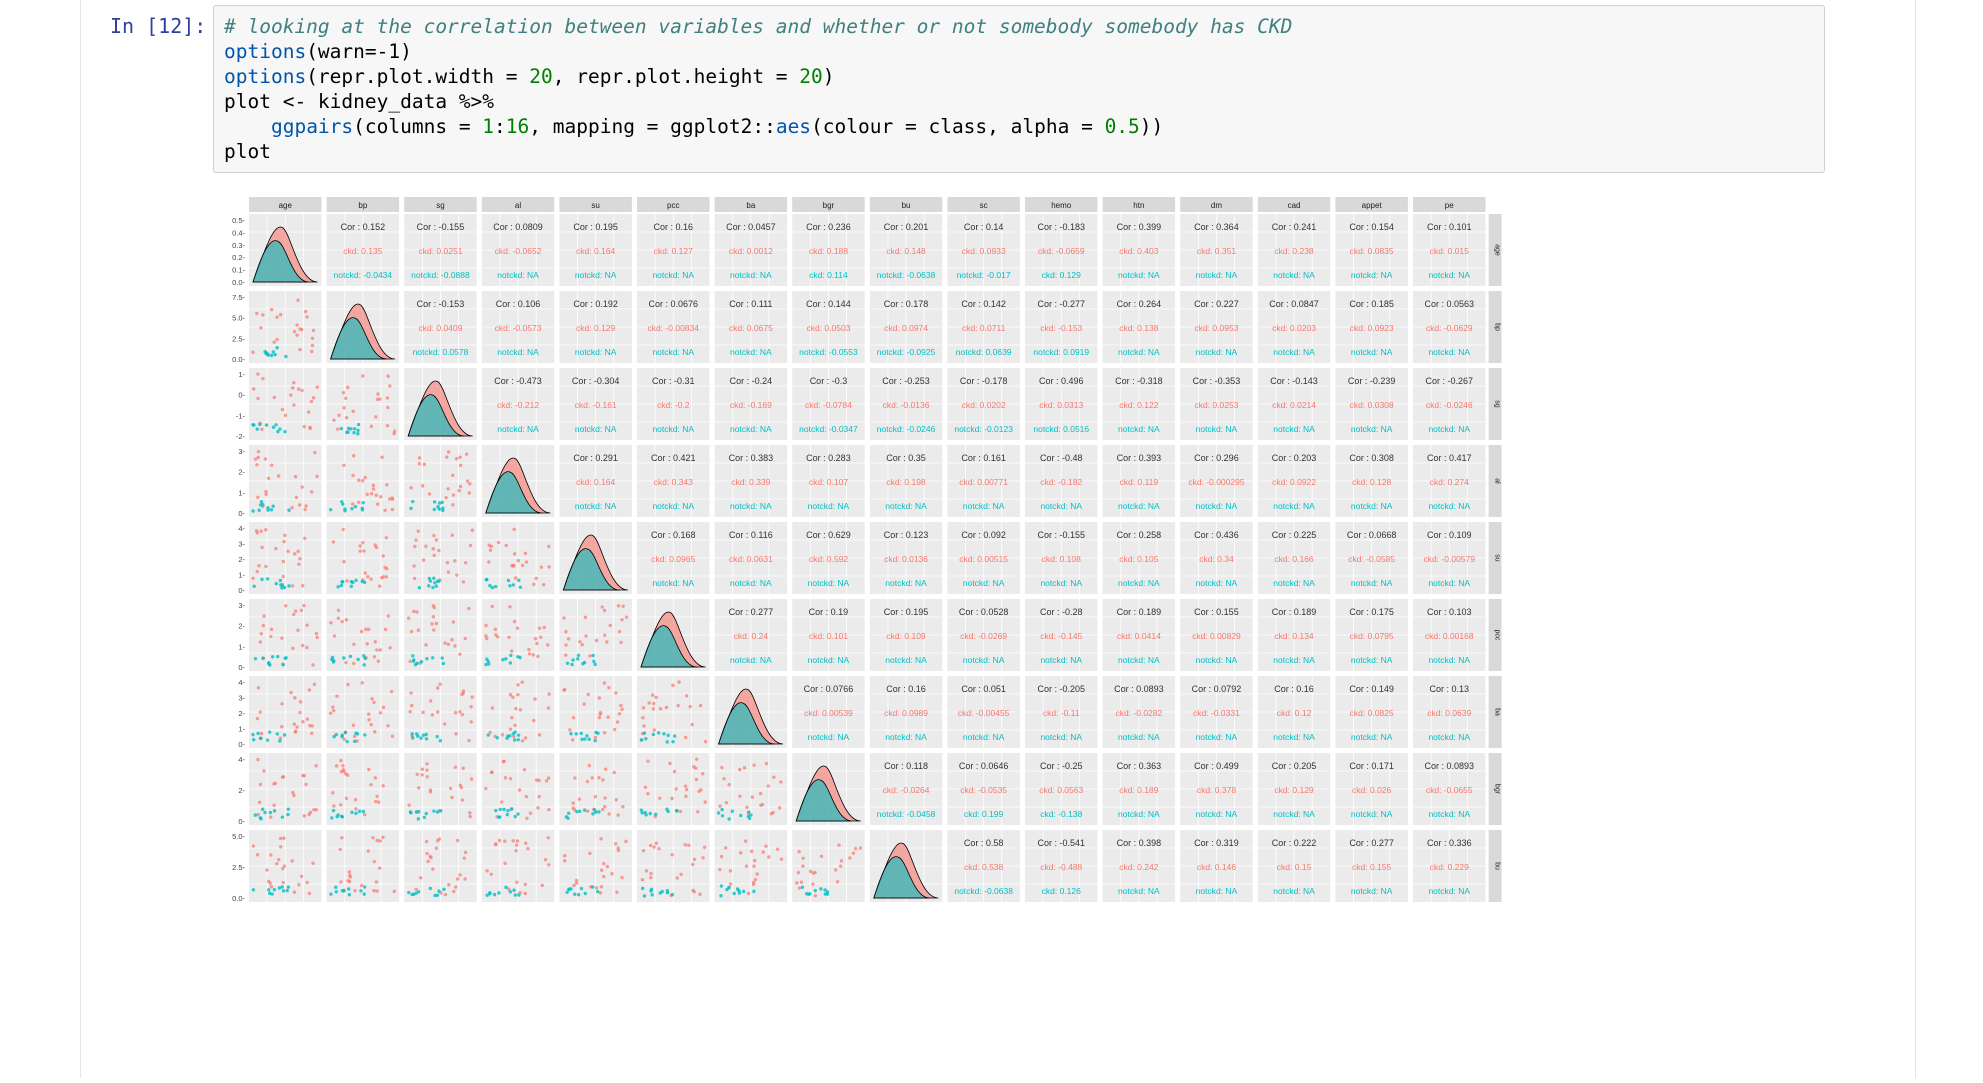 The width and height of the screenshot is (1983, 1083). I want to click on strip-label: pe, so click(1449, 205).